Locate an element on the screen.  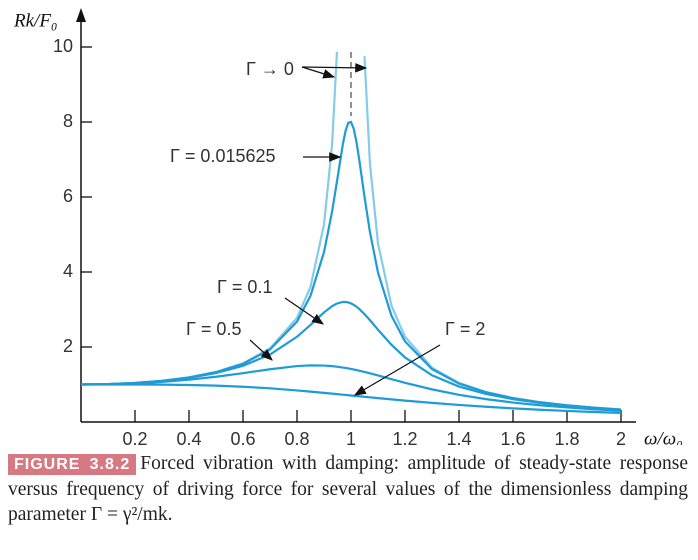
curve-label: Γ → 0 is located at coordinates (270, 69).